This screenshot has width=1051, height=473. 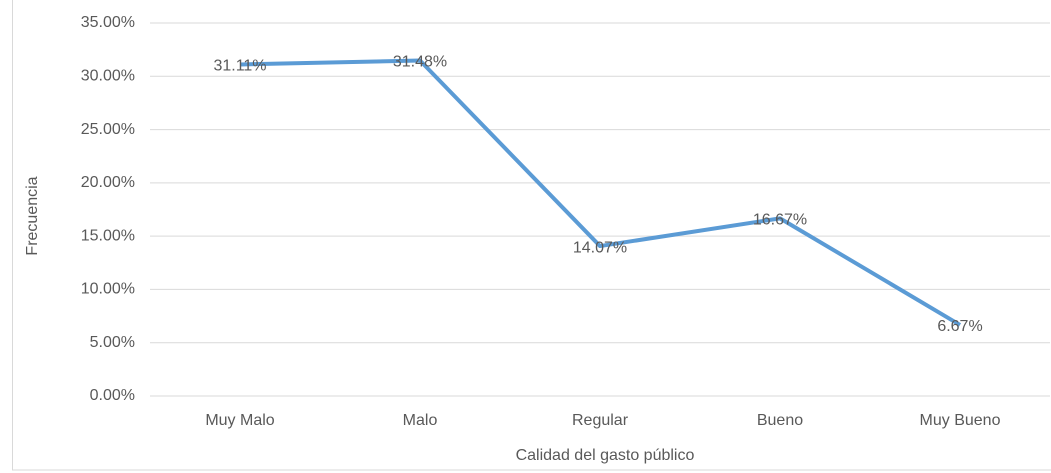 I want to click on x-tick-label: Muy Malo, so click(x=239, y=420).